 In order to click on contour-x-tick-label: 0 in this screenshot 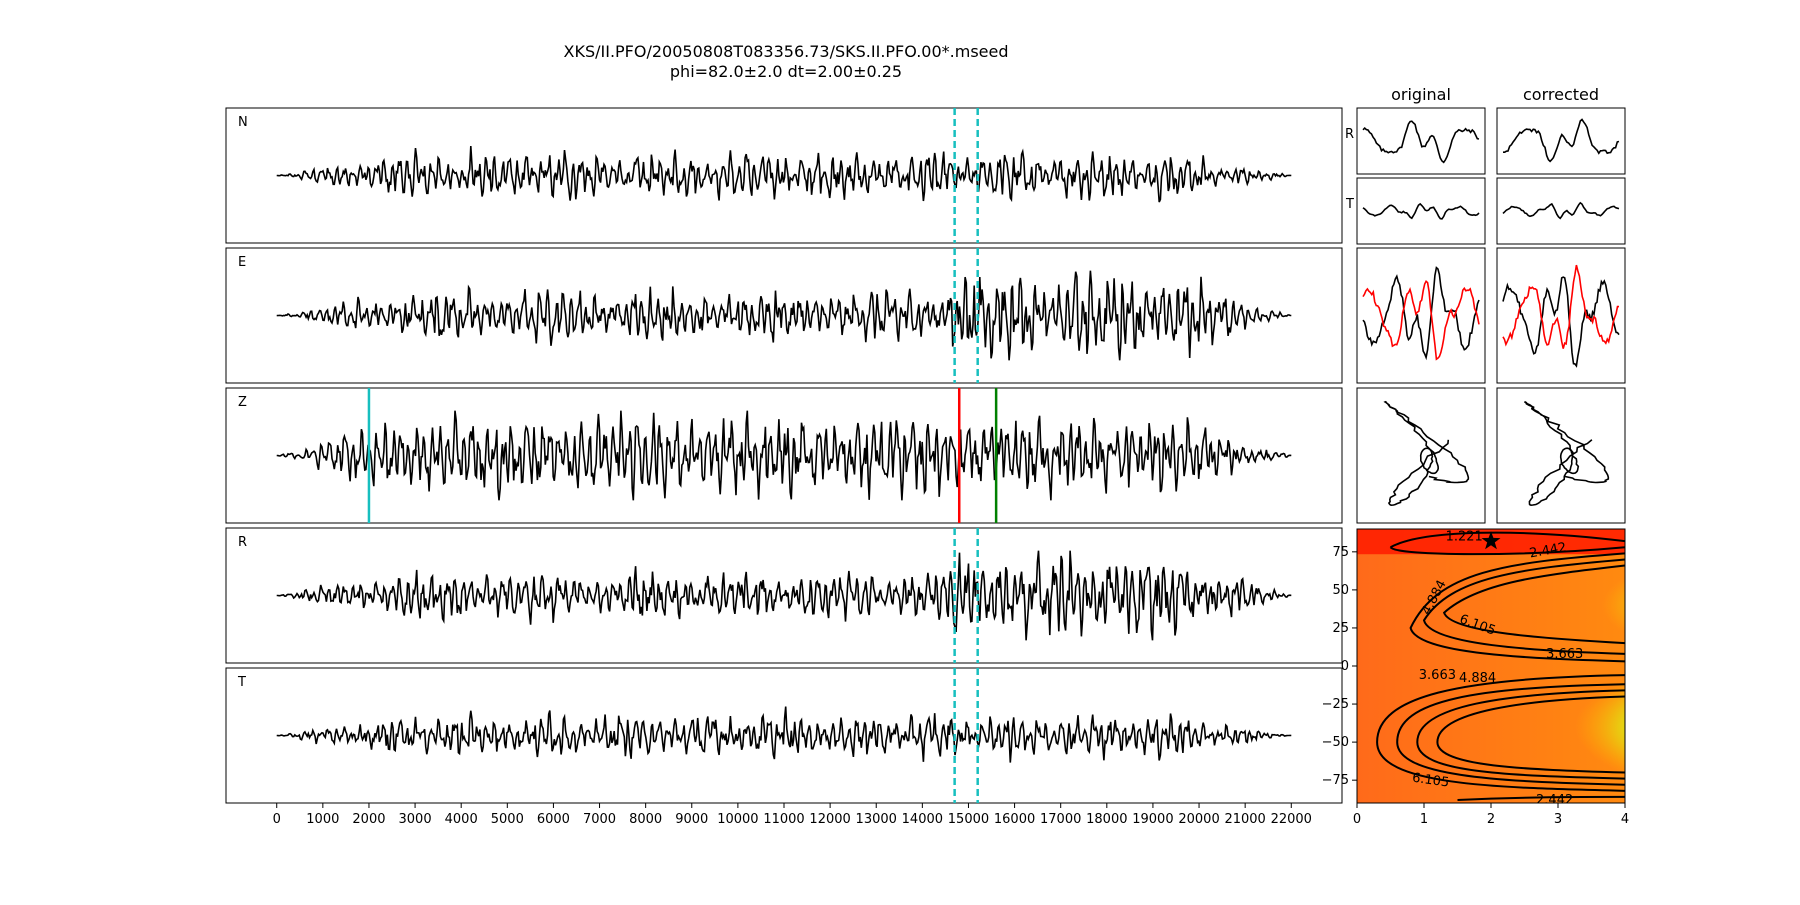, I will do `click(1357, 819)`.